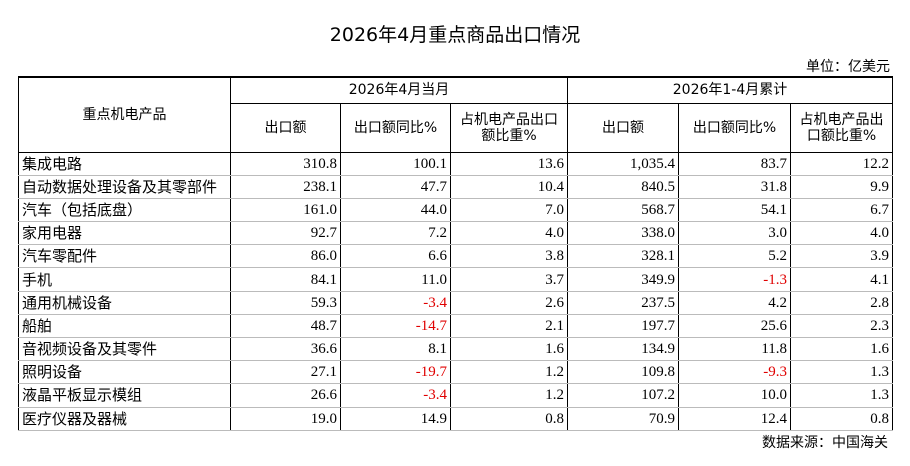  What do you see at coordinates (735, 418) in the screenshot?
I see `cell-value: 12.4` at bounding box center [735, 418].